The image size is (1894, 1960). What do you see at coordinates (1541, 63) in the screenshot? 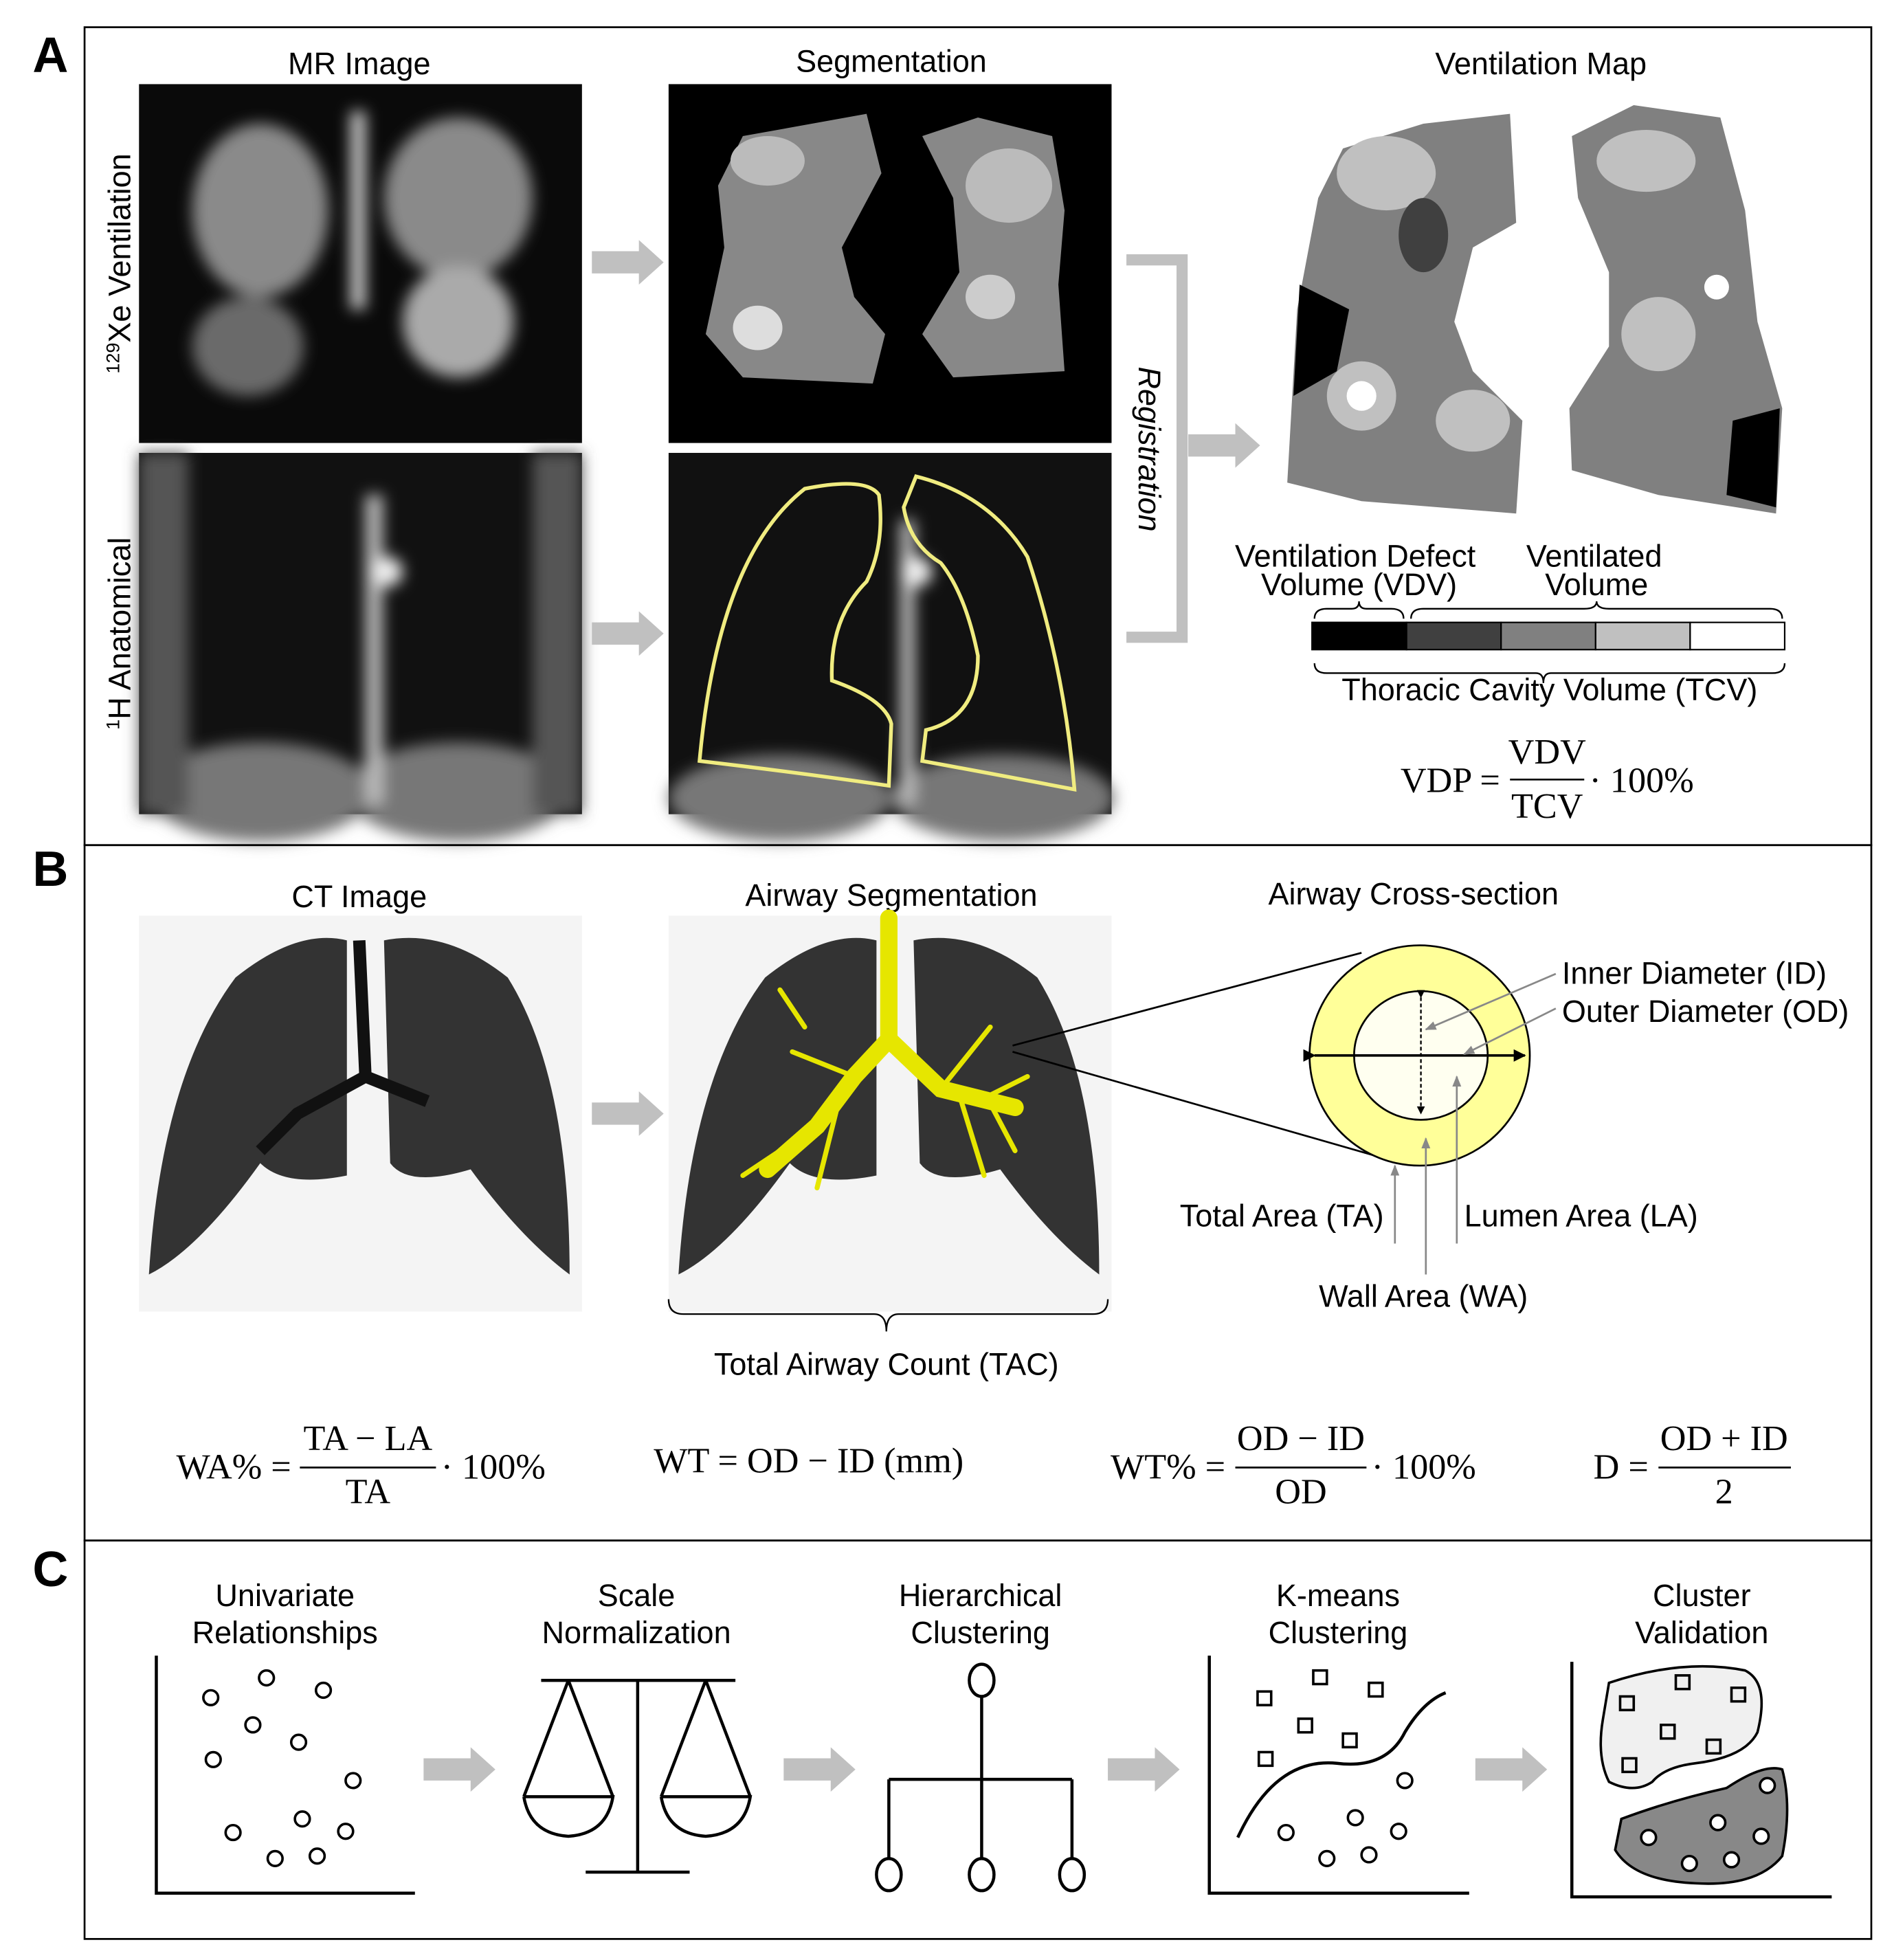
I see `ventilation-map-title: Ventilation Map` at bounding box center [1541, 63].